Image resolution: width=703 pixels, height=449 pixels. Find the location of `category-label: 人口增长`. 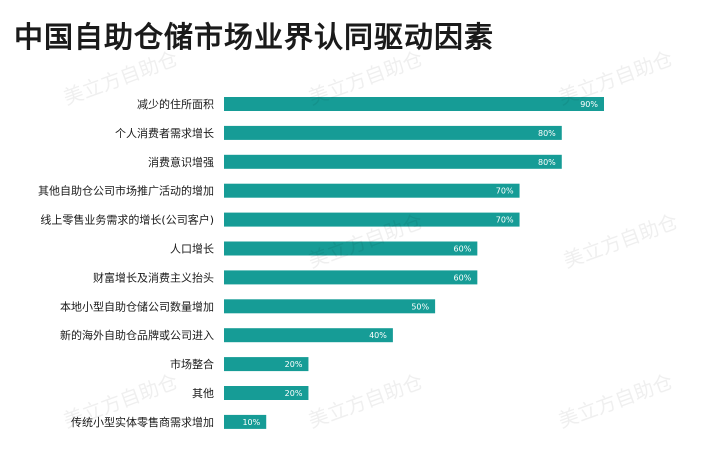

category-label: 人口增长 is located at coordinates (192, 249).